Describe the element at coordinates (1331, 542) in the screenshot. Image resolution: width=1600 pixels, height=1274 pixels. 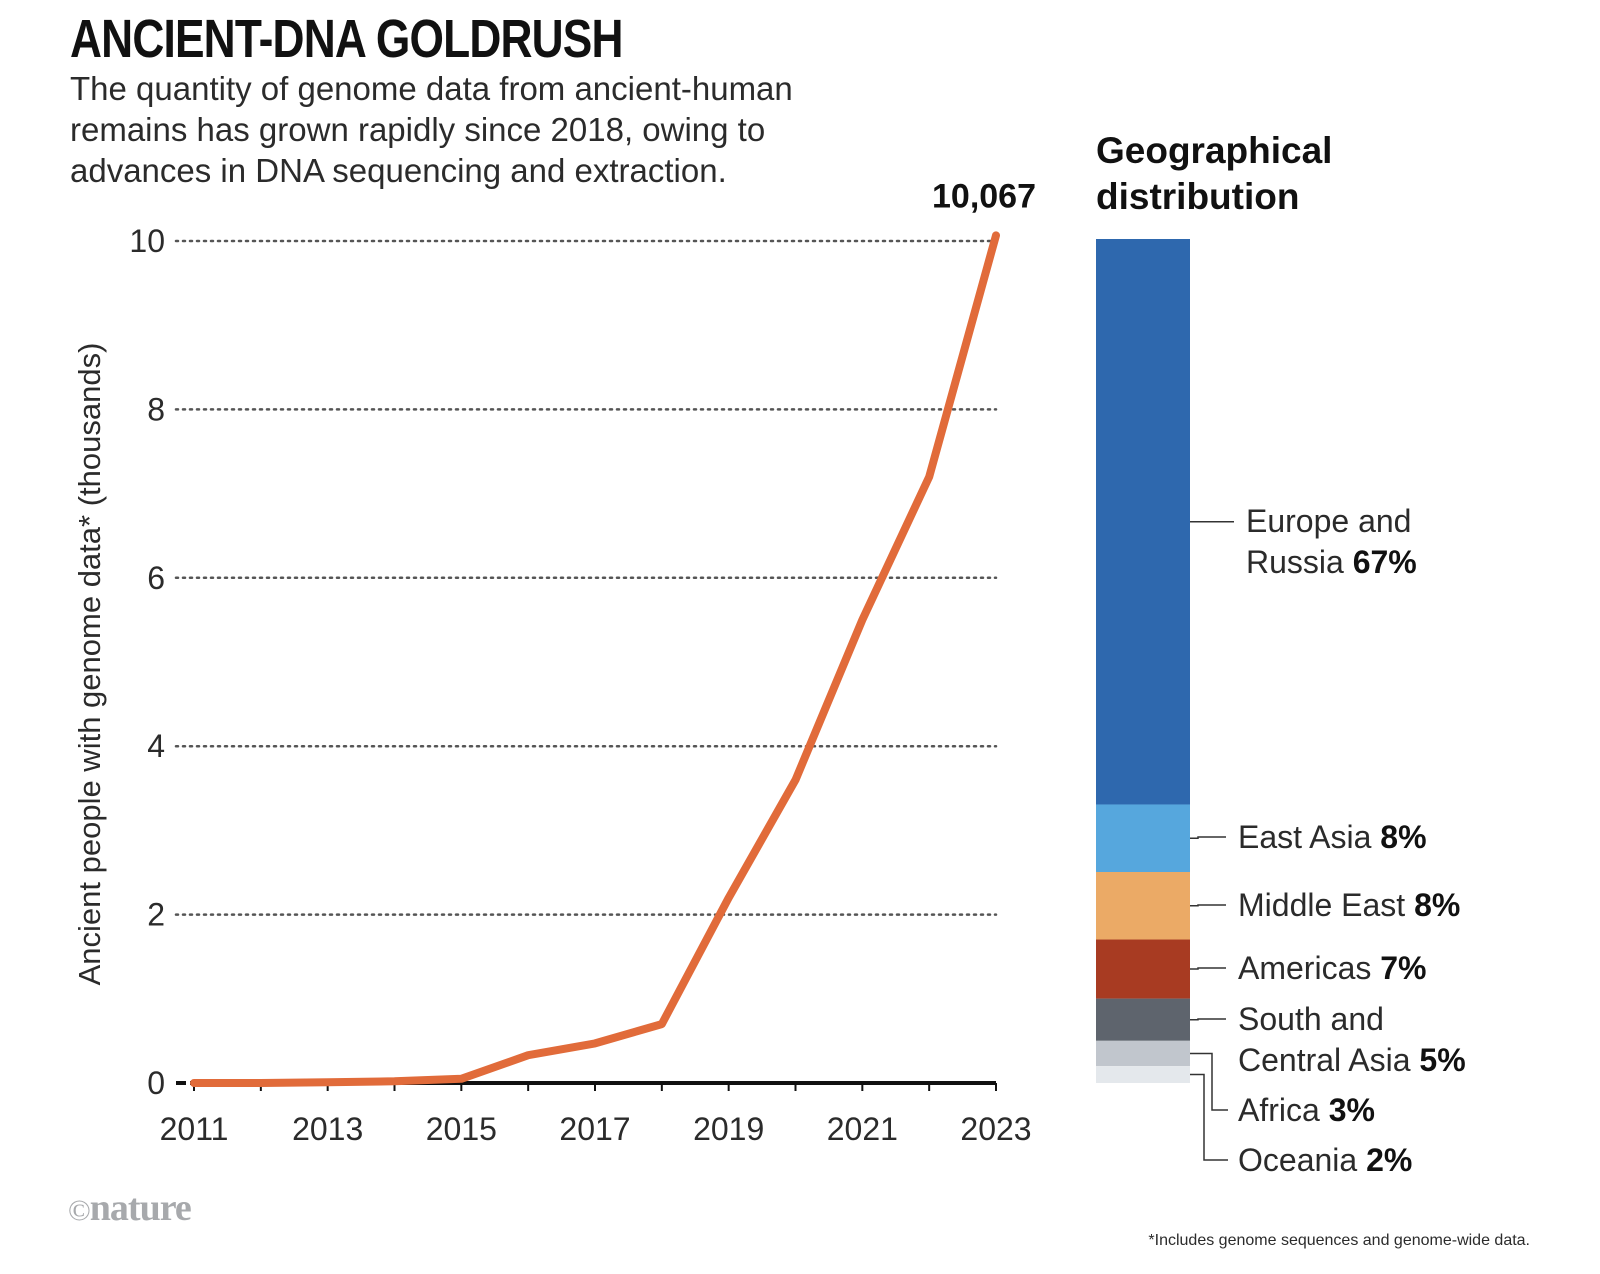
I see `legend-europe-russia: Europe and Russia 67%` at that location.